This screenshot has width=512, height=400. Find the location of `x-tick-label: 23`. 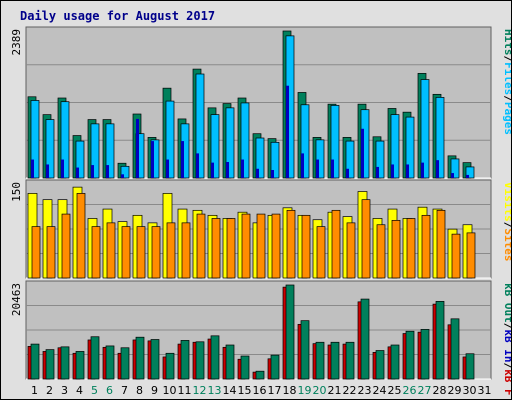

x-tick-label: 23 is located at coordinates (365, 390).